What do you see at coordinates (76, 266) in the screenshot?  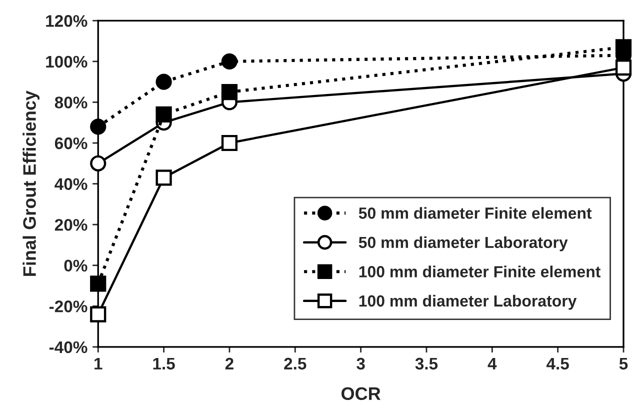 I see `y-tick-label: 0%` at bounding box center [76, 266].